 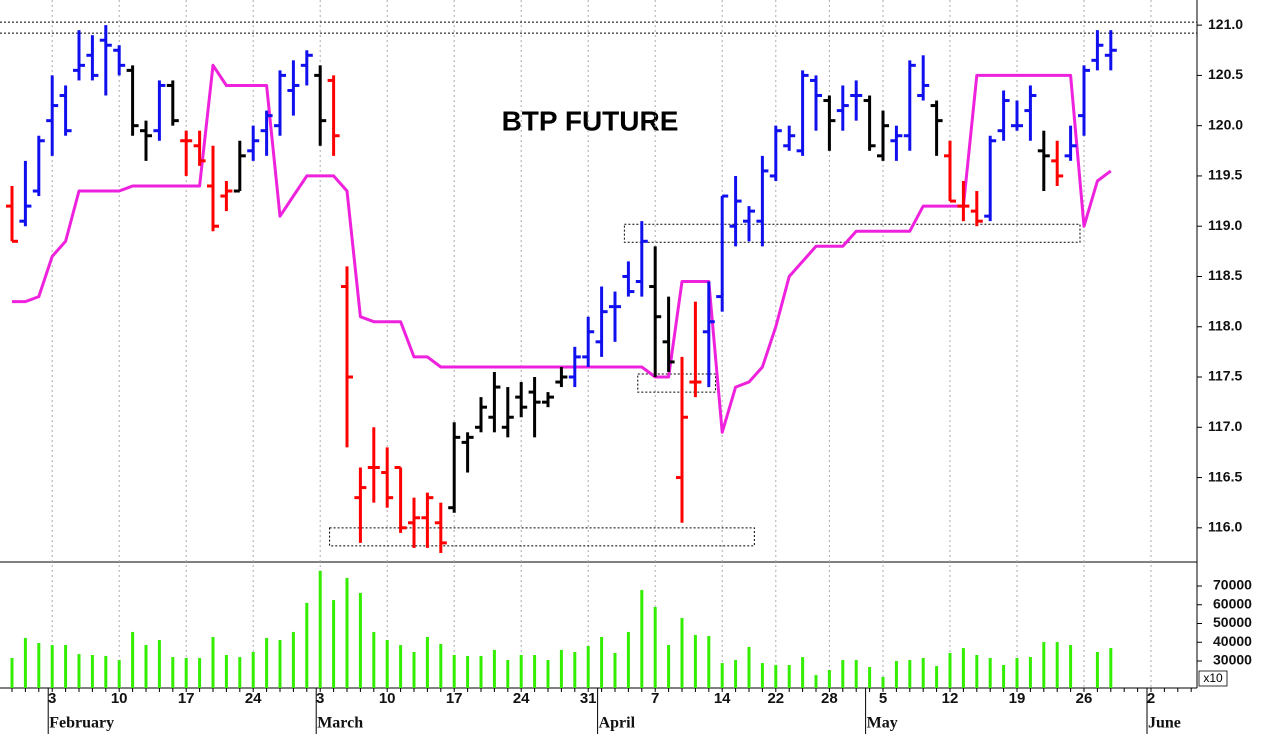 What do you see at coordinates (1225, 376) in the screenshot?
I see `y-tick-label: 117.5` at bounding box center [1225, 376].